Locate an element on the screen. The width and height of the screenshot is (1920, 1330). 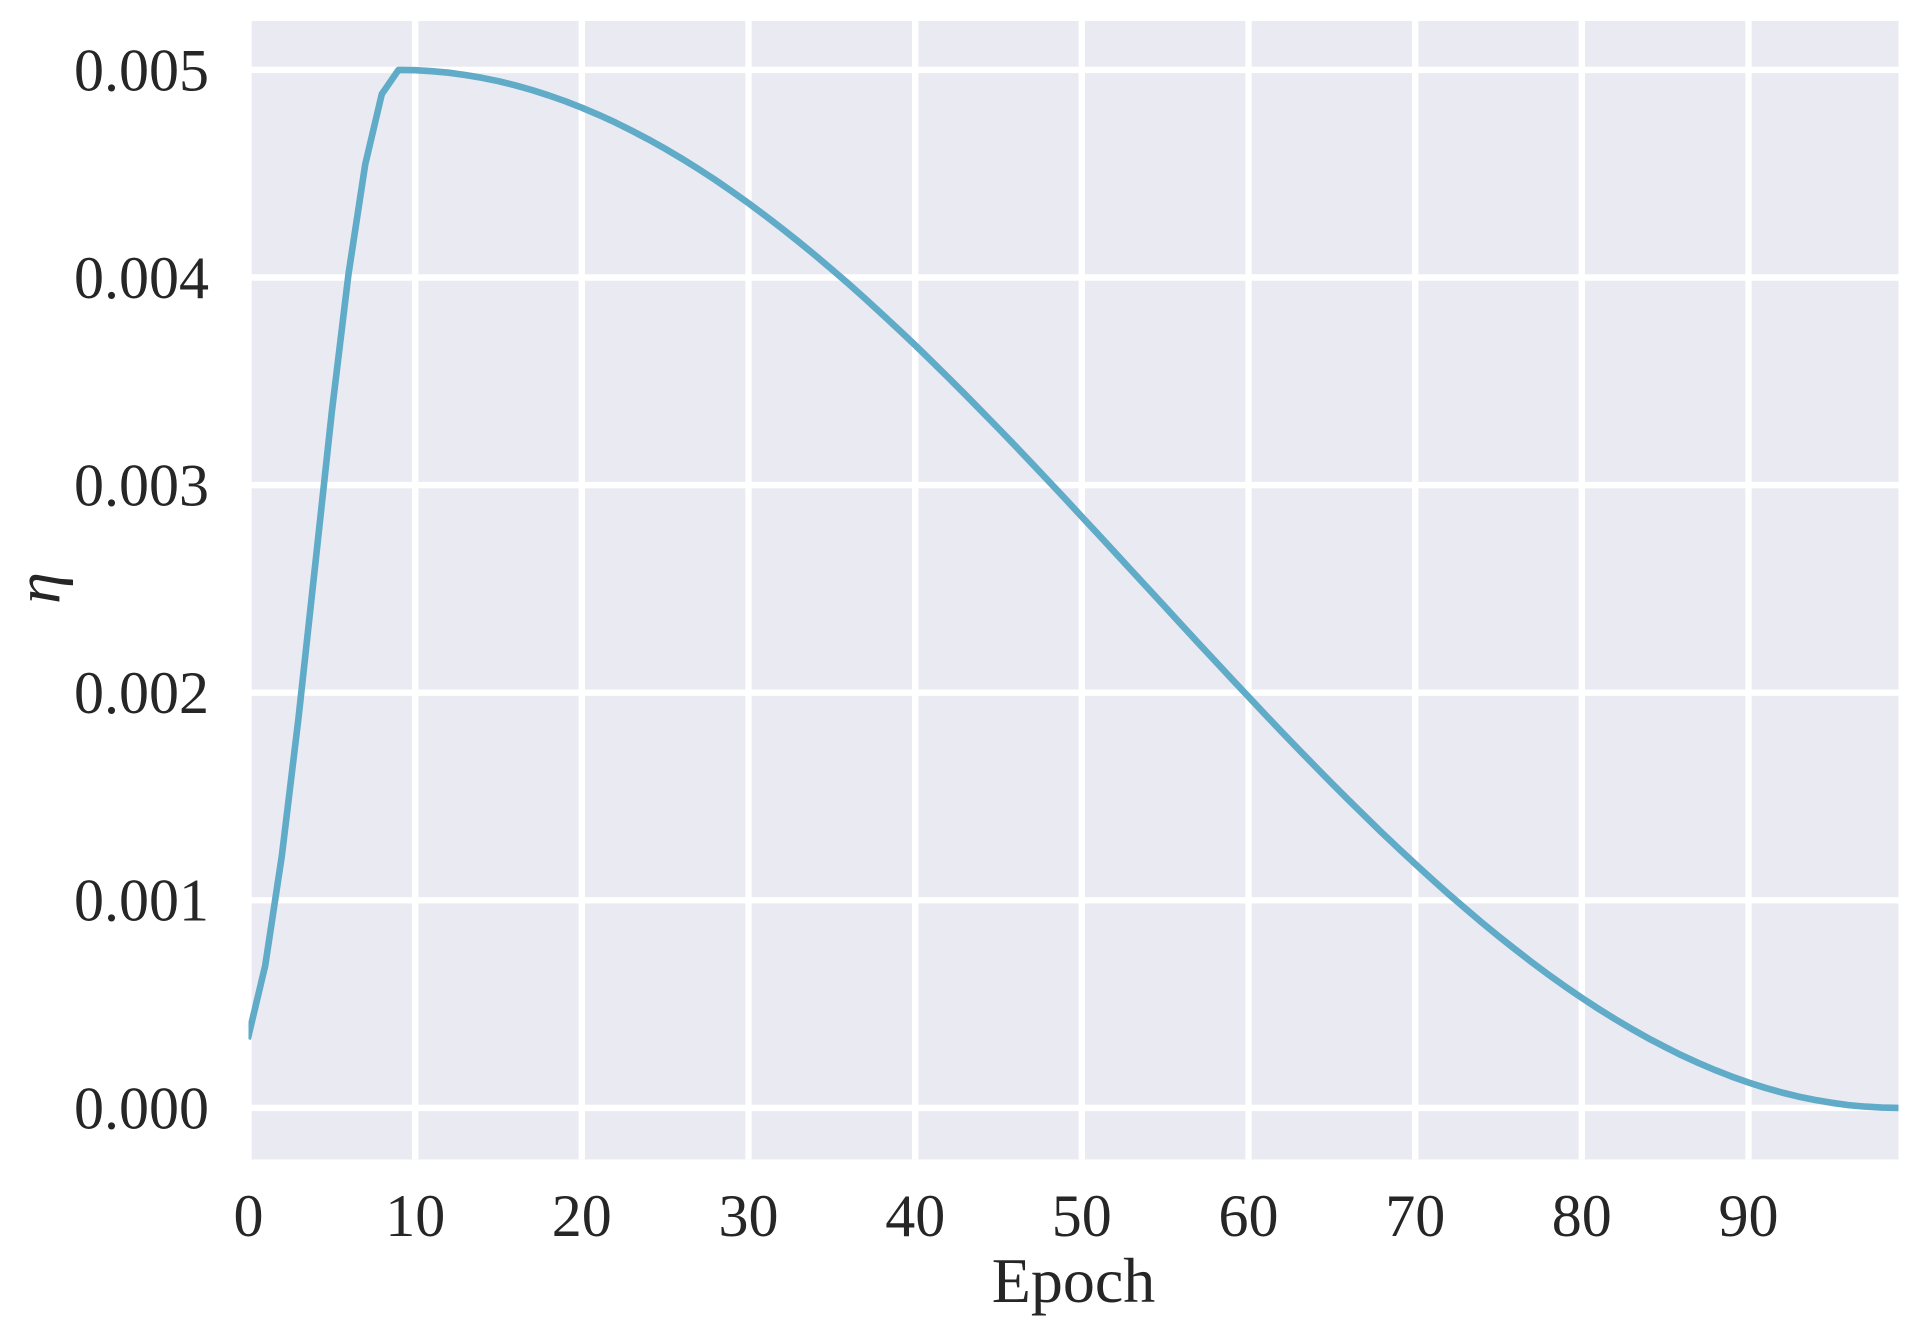
svg-text: 80 is located at coordinates (1582, 1216).